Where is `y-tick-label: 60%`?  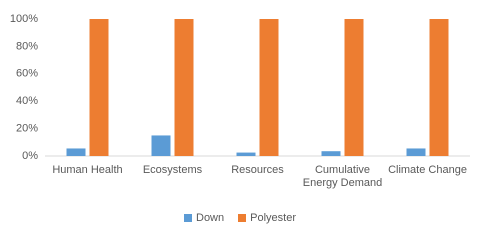 y-tick-label: 60% is located at coordinates (27, 74).